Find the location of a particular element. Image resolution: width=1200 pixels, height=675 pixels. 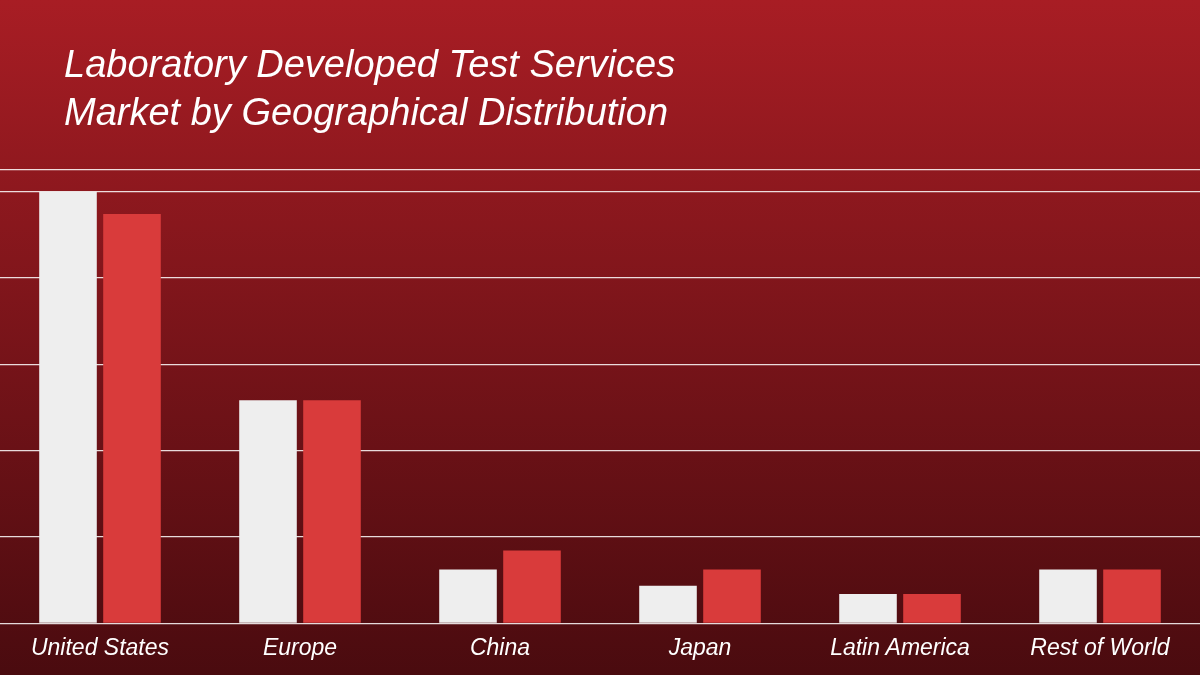

x-tick-label: Latin America is located at coordinates (900, 646).